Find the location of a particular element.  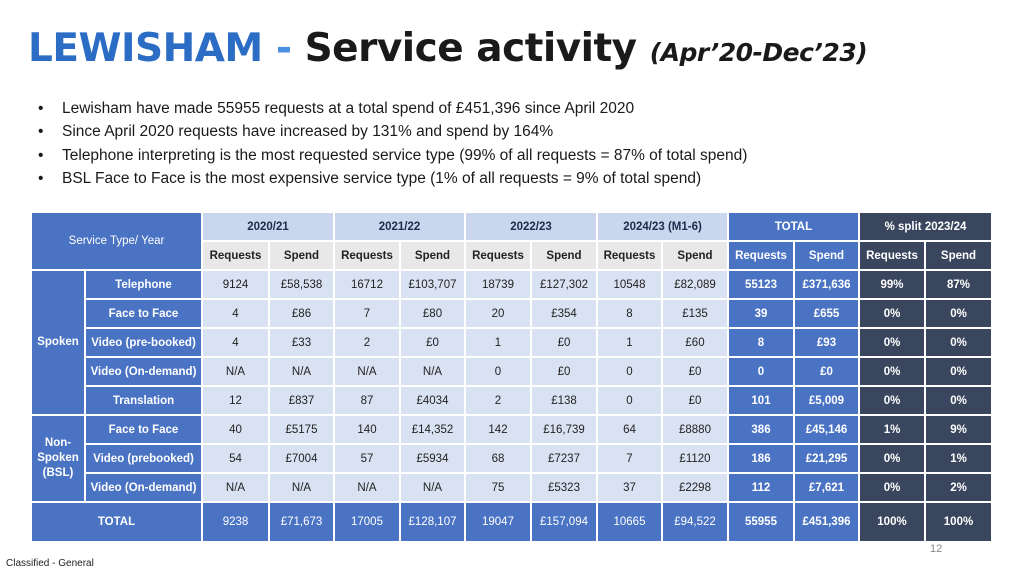

total-cell: 39 is located at coordinates (761, 313).